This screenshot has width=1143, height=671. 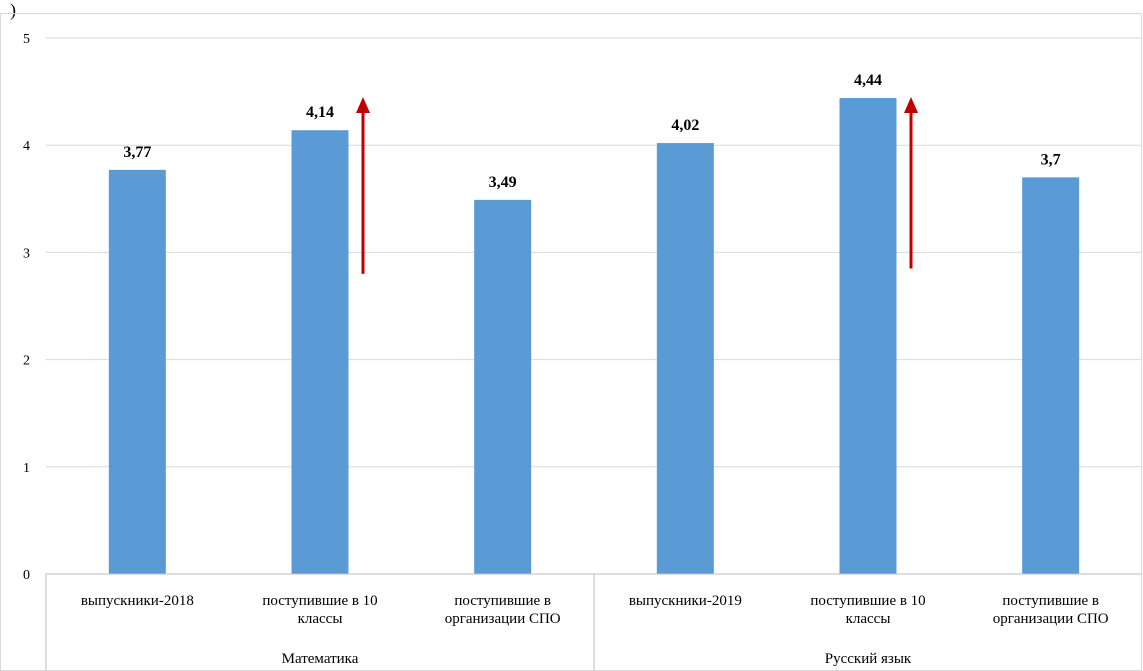 I want to click on y-tick-label: 1, so click(x=26, y=468).